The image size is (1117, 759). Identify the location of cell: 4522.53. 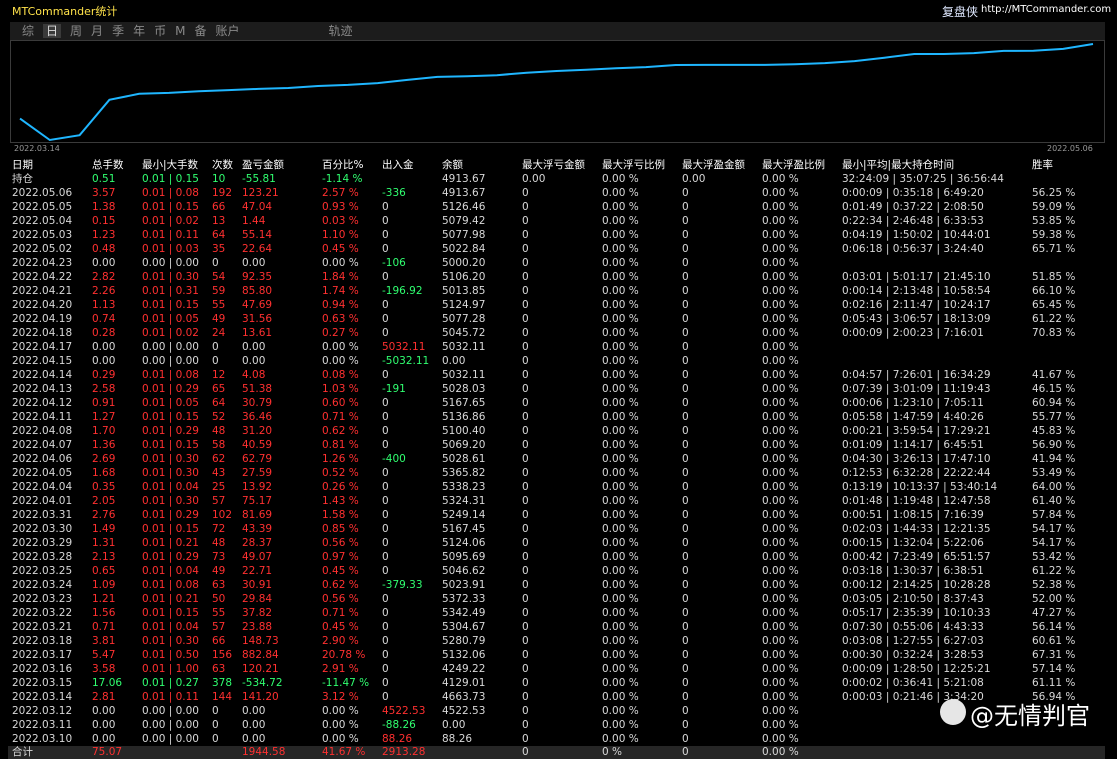
(464, 711).